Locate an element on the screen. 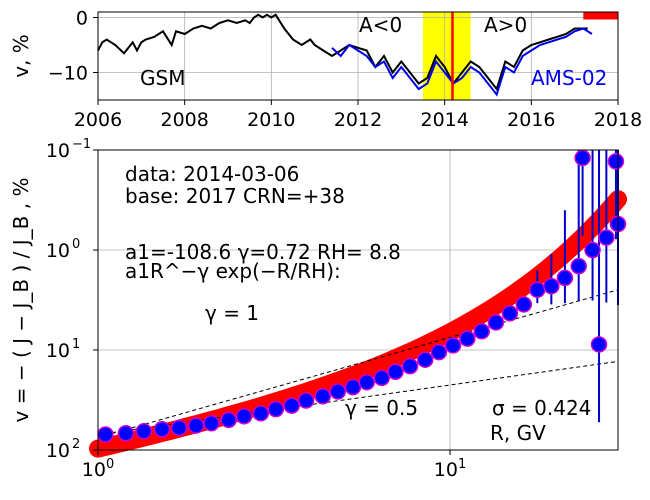 The height and width of the screenshot is (500, 650). top-x-tick-label: 2016 is located at coordinates (531, 120).